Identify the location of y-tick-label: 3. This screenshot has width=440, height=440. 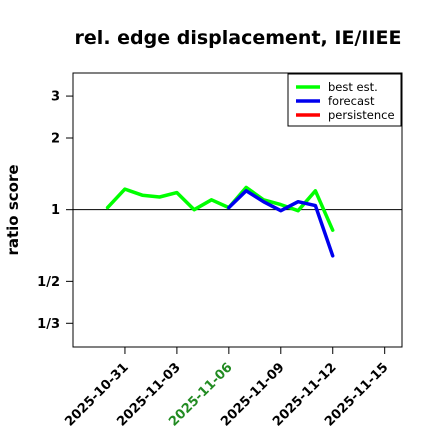
(55, 97).